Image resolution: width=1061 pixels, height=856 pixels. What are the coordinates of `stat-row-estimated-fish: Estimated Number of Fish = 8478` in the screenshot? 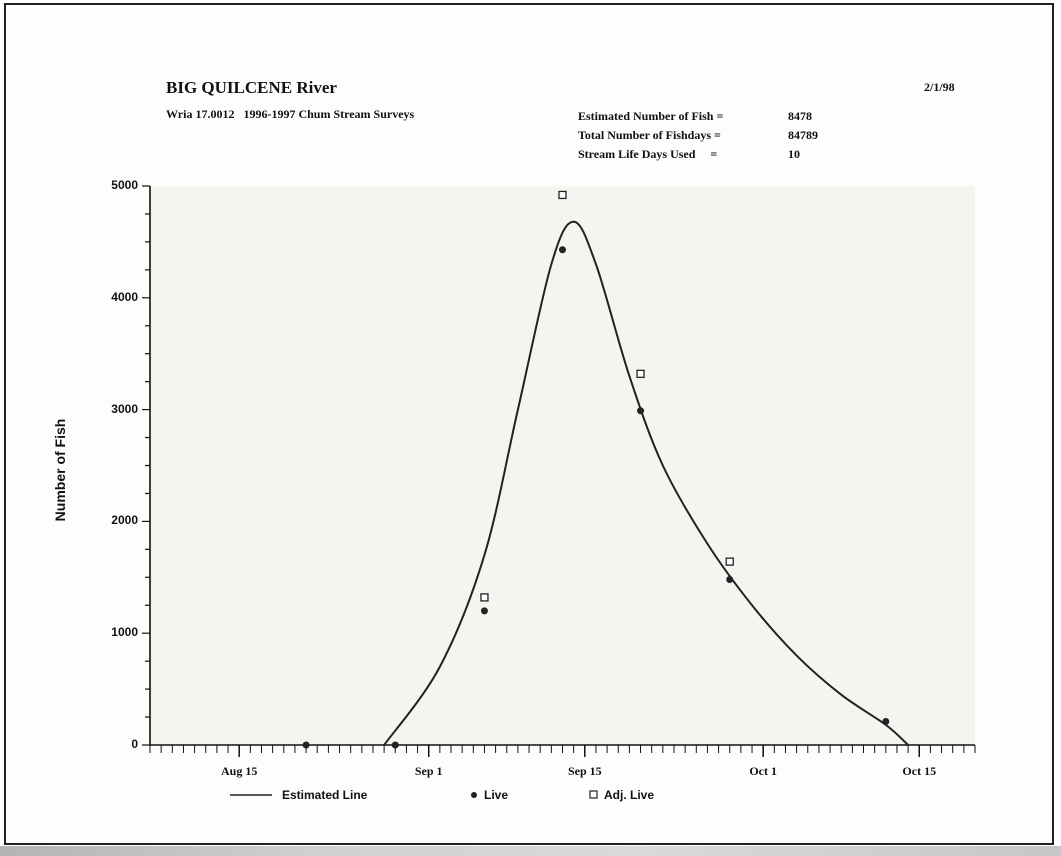 It's located at (713, 116).